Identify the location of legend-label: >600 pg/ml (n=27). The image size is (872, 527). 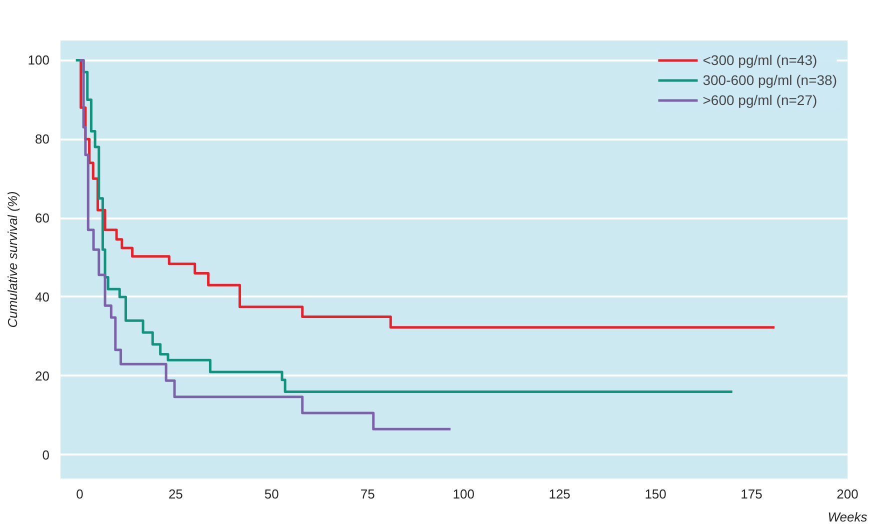
(760, 100).